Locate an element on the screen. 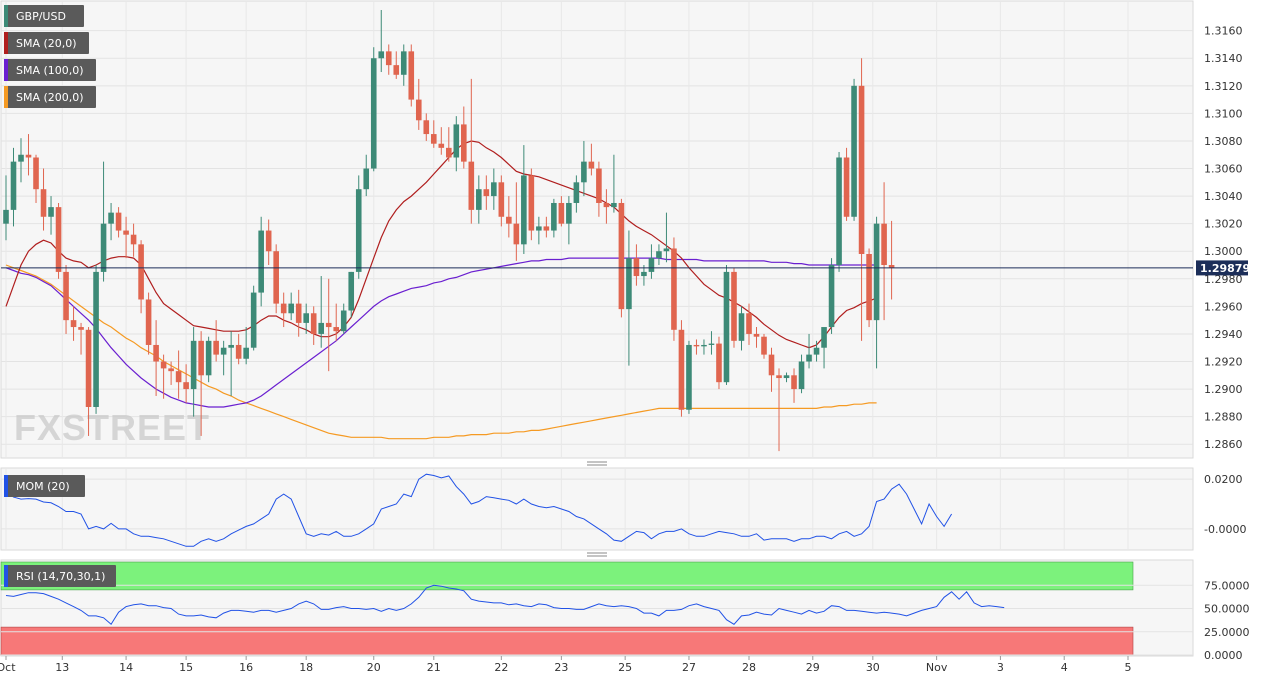 The image size is (1265, 682). rsi-line is located at coordinates (505, 605).